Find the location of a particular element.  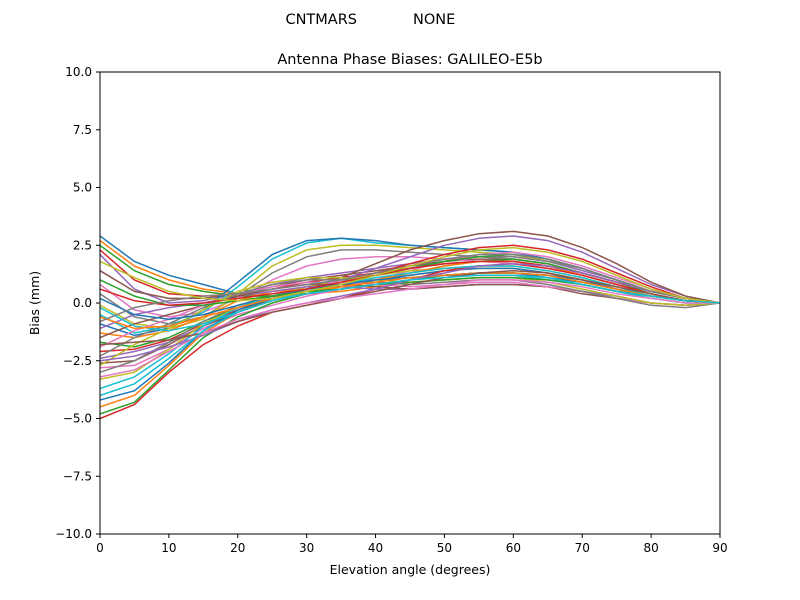

x-tick-label: 40 is located at coordinates (375, 548).